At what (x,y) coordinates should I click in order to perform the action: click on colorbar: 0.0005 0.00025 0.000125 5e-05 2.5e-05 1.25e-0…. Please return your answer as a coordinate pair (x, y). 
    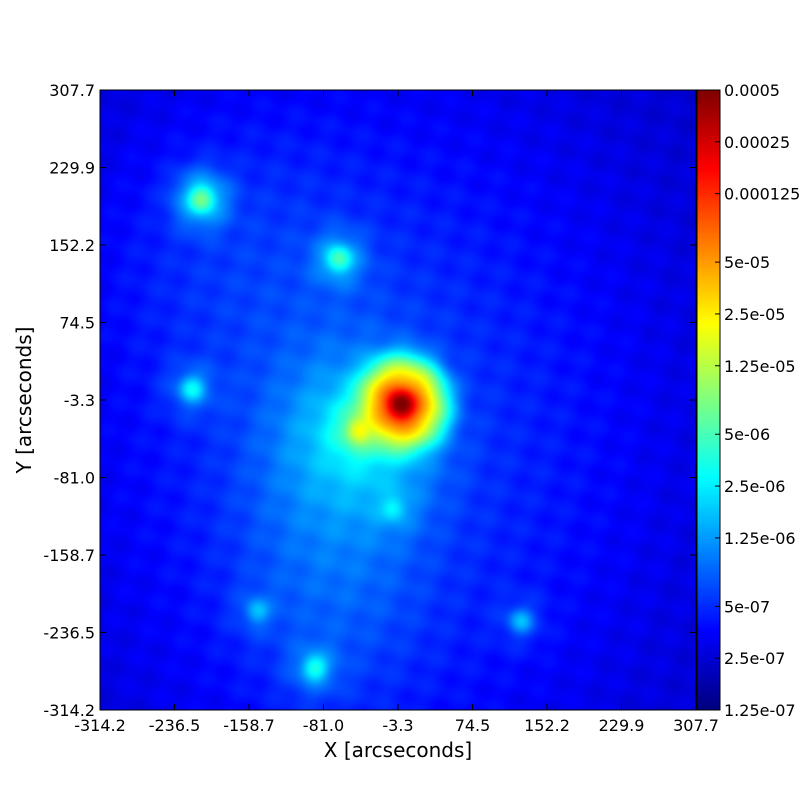
    Looking at the image, I should click on (748, 400).